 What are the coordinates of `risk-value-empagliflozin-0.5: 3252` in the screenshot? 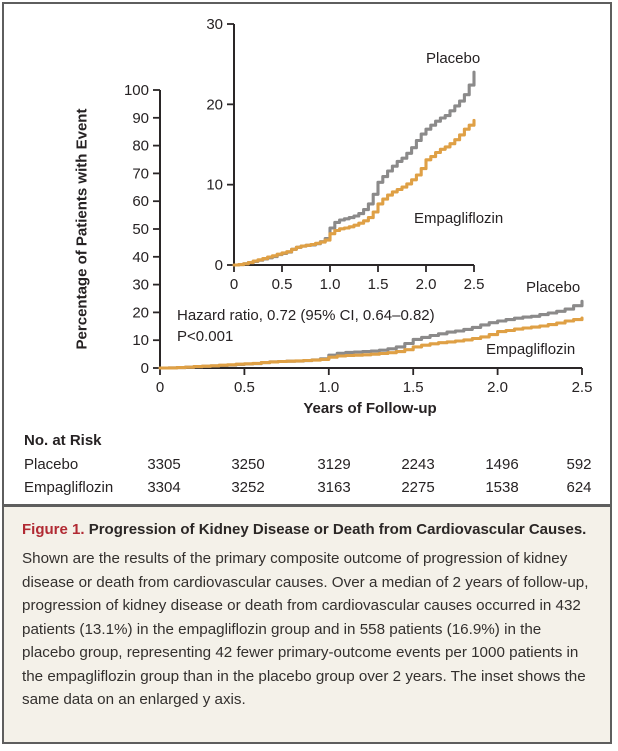 It's located at (248, 487).